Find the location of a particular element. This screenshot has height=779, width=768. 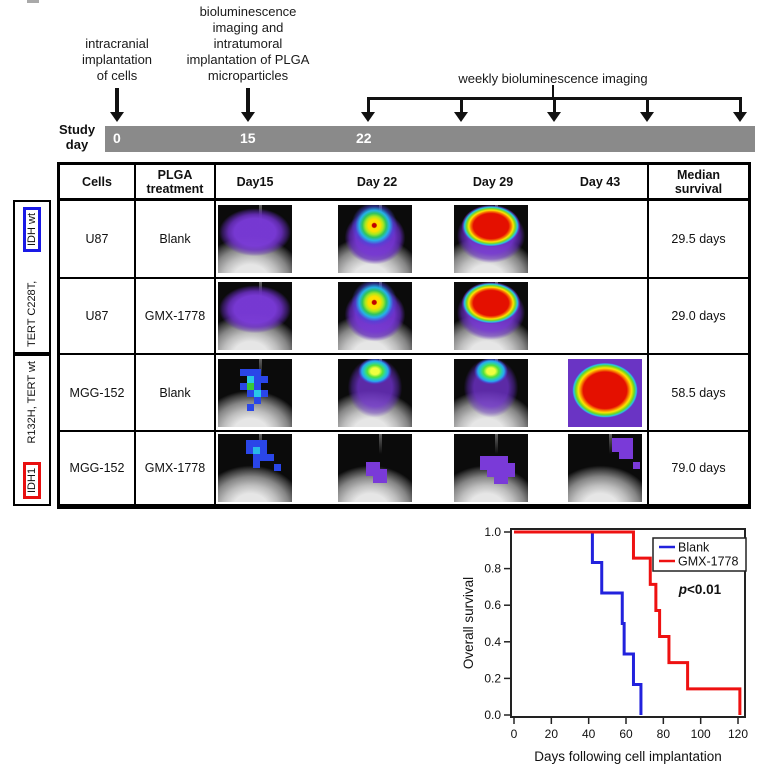

arrowhead-day15-icon is located at coordinates (248, 117).